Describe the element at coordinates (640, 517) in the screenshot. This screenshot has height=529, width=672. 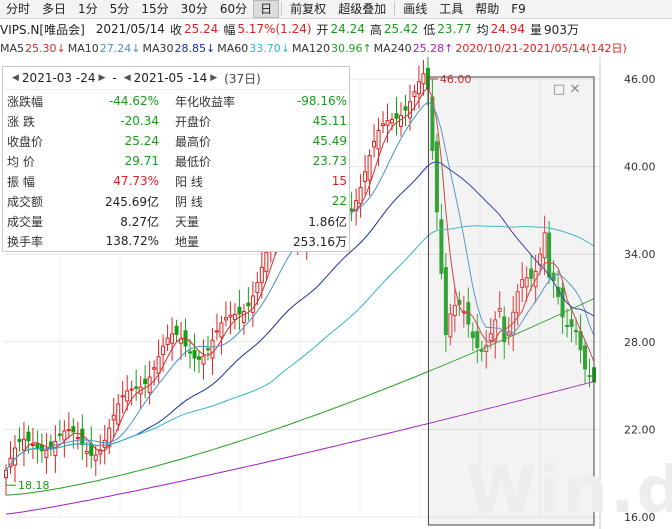
I see `y-tick-label: 16.00` at that location.